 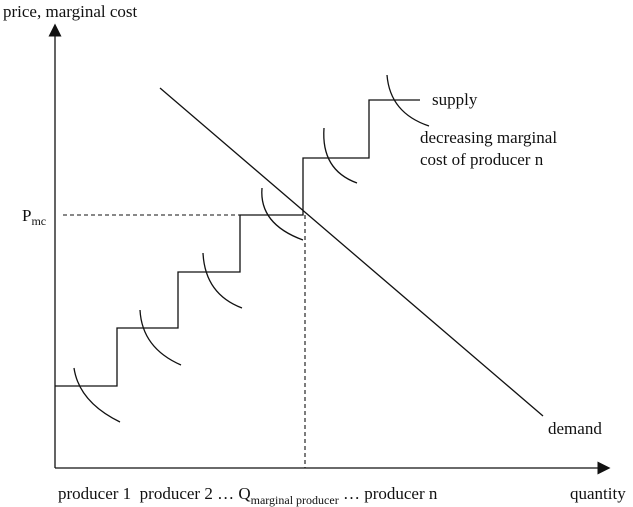 I want to click on supply-label: supply, so click(x=455, y=99).